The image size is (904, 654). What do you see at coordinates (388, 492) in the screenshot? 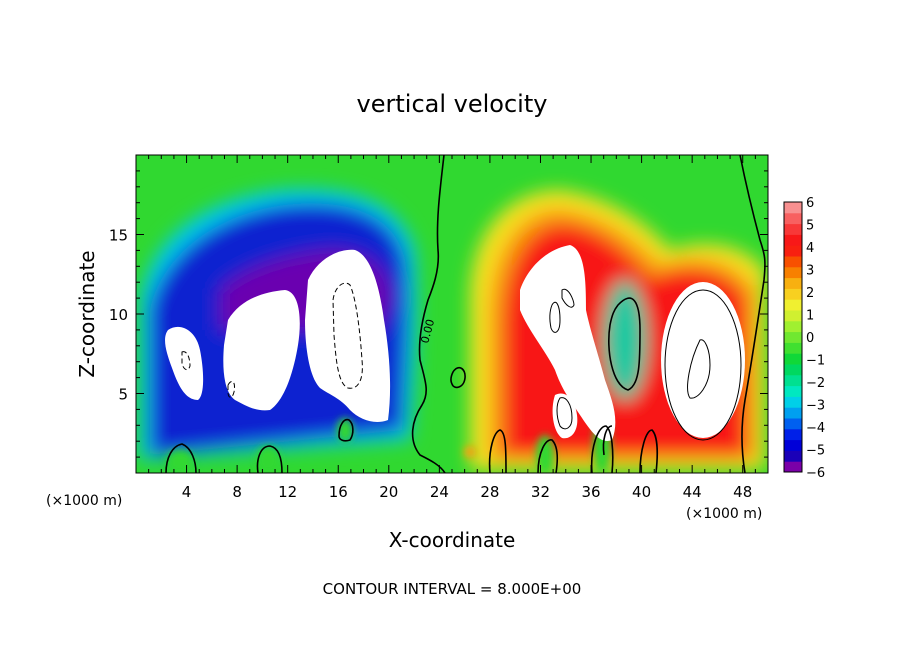
I see `x-tick-label: 20` at bounding box center [388, 492].